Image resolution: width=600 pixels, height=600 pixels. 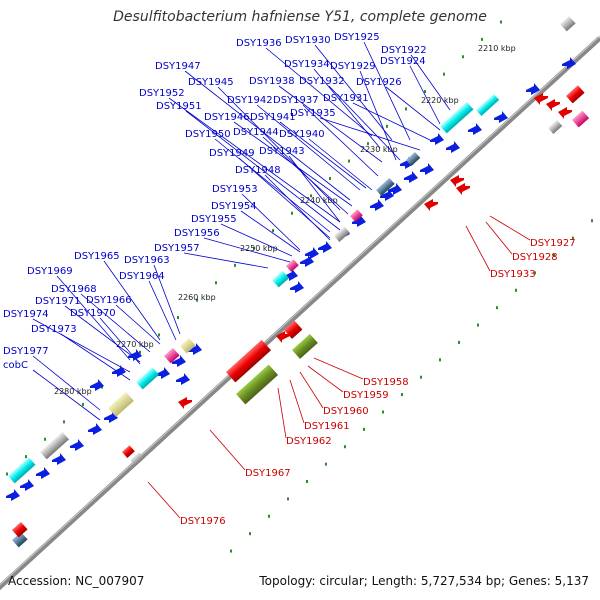 I want to click on forward-gene-label: DSY1940, so click(x=302, y=134).